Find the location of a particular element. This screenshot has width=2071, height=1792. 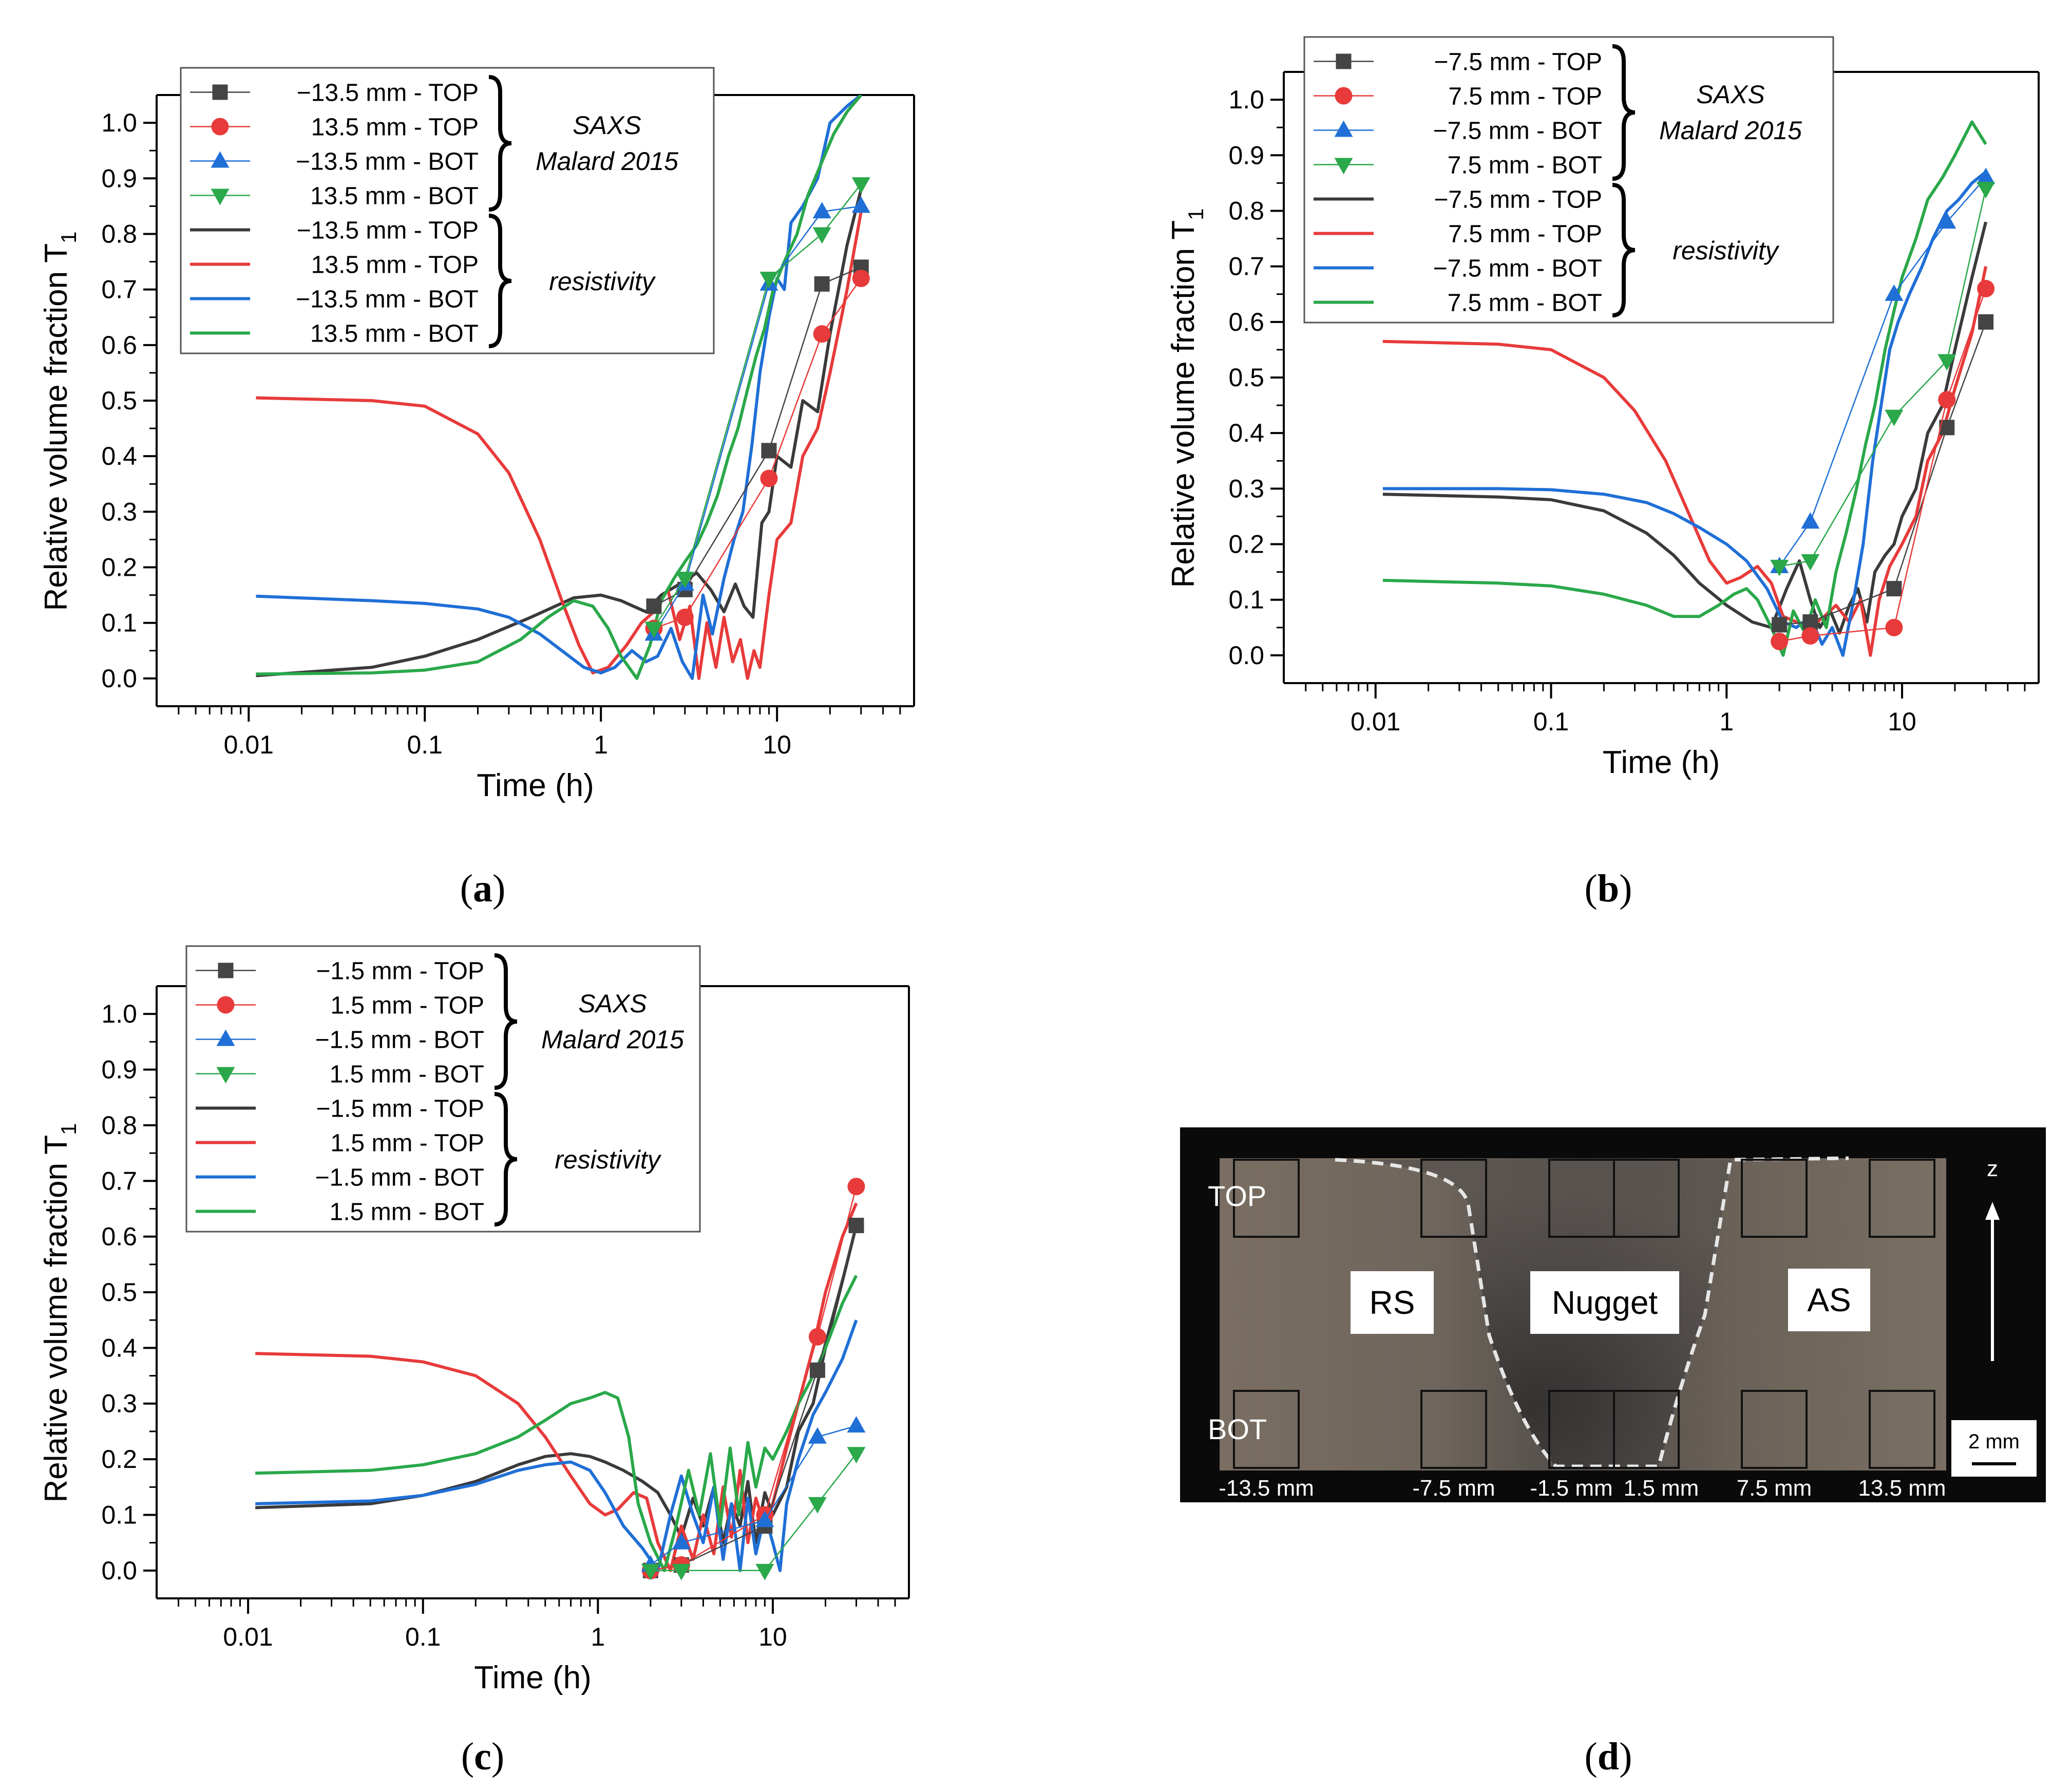

x-axis-label: Time (h) is located at coordinates (535, 786).